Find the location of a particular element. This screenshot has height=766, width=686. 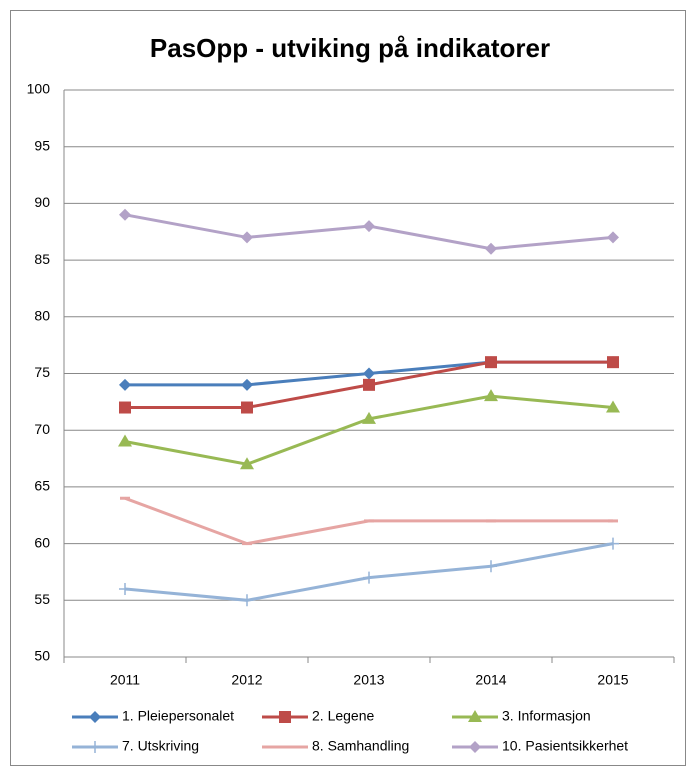

legend-label: 7. Utskriving is located at coordinates (160, 746).